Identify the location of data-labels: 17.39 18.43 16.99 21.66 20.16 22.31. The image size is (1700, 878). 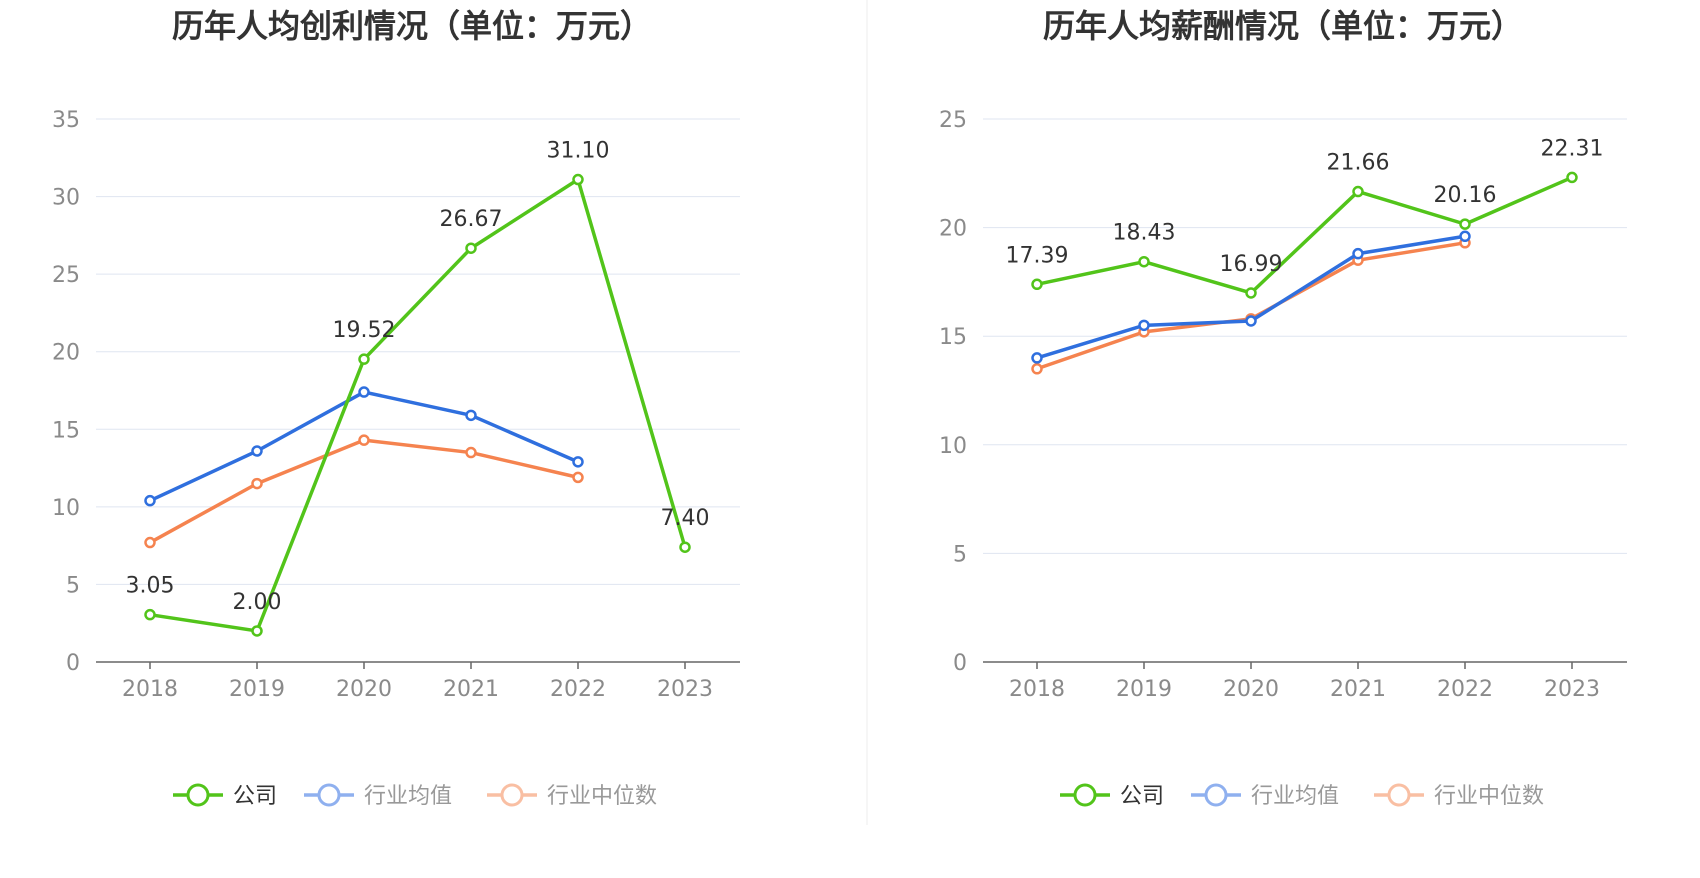
(1305, 206).